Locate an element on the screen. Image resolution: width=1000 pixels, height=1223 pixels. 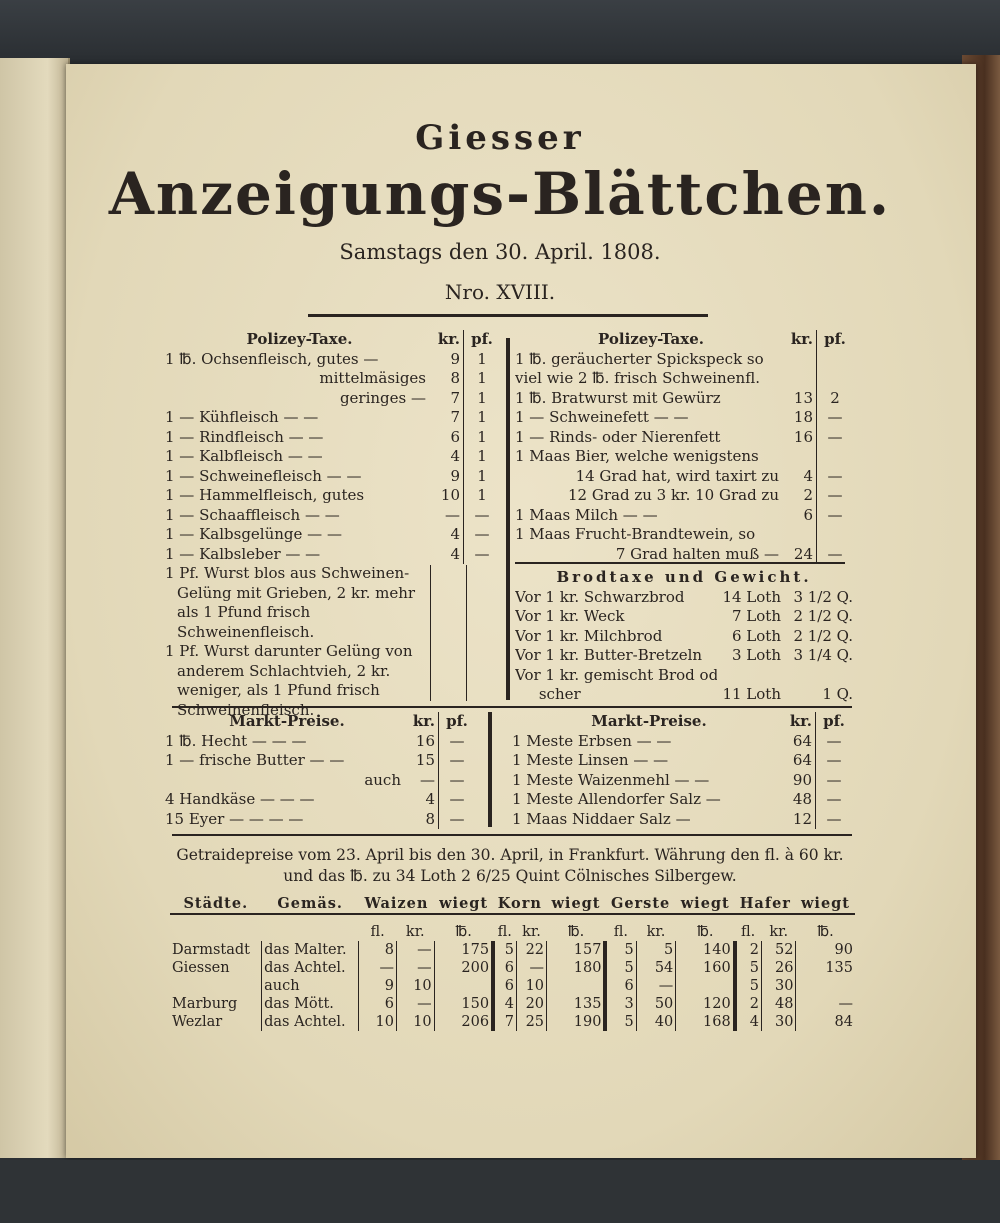
kr-value: 16 is located at coordinates (424, 741).